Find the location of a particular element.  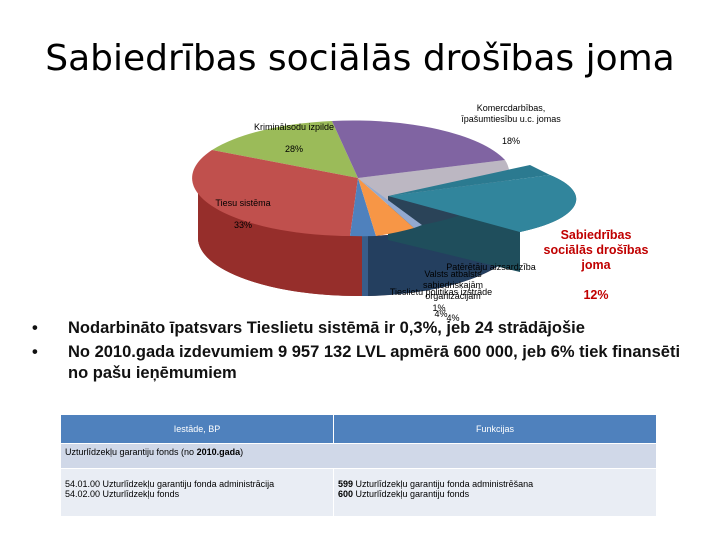

pie-slice-tieslietu-politikas is located at coordinates (363, 207).